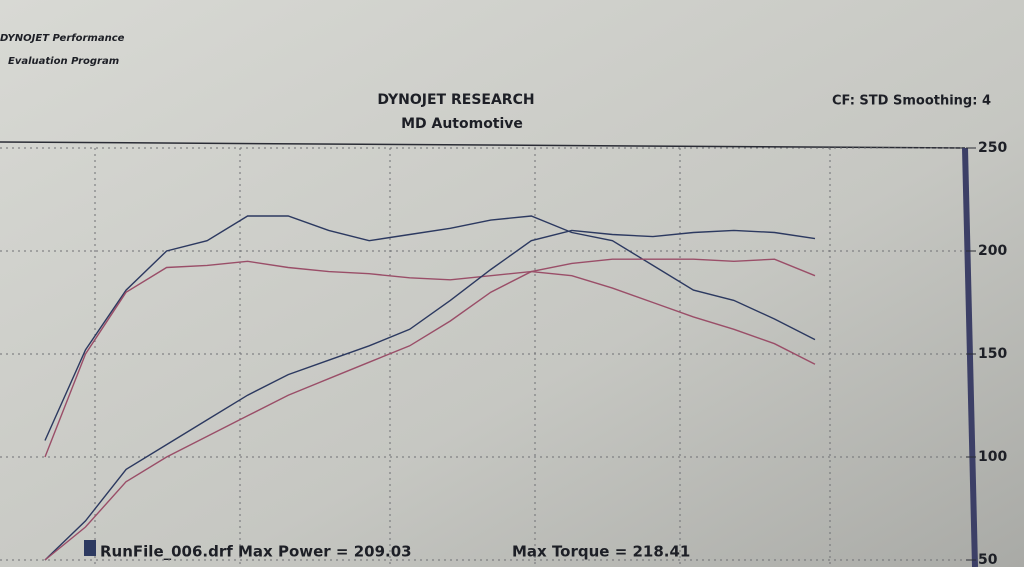  What do you see at coordinates (992, 354) in the screenshot?
I see `y-tick-label: 150` at bounding box center [992, 354].